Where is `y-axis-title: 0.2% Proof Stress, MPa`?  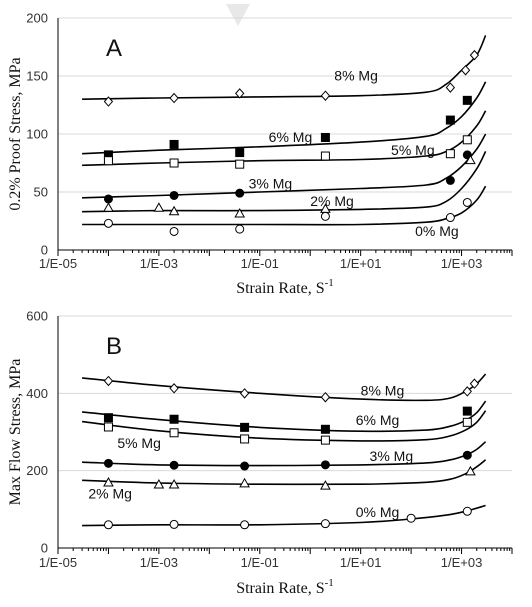 y-axis-title: 0.2% Proof Stress, MPa is located at coordinates (15, 133).